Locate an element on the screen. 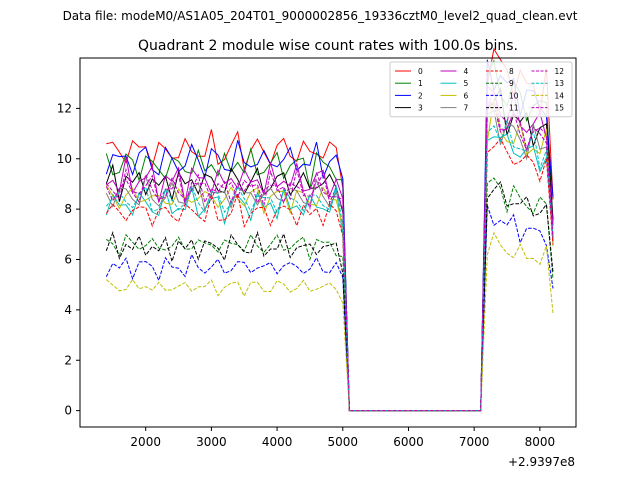 This screenshot has height=480, width=640. y-tick-label: 12 is located at coordinates (64, 108).